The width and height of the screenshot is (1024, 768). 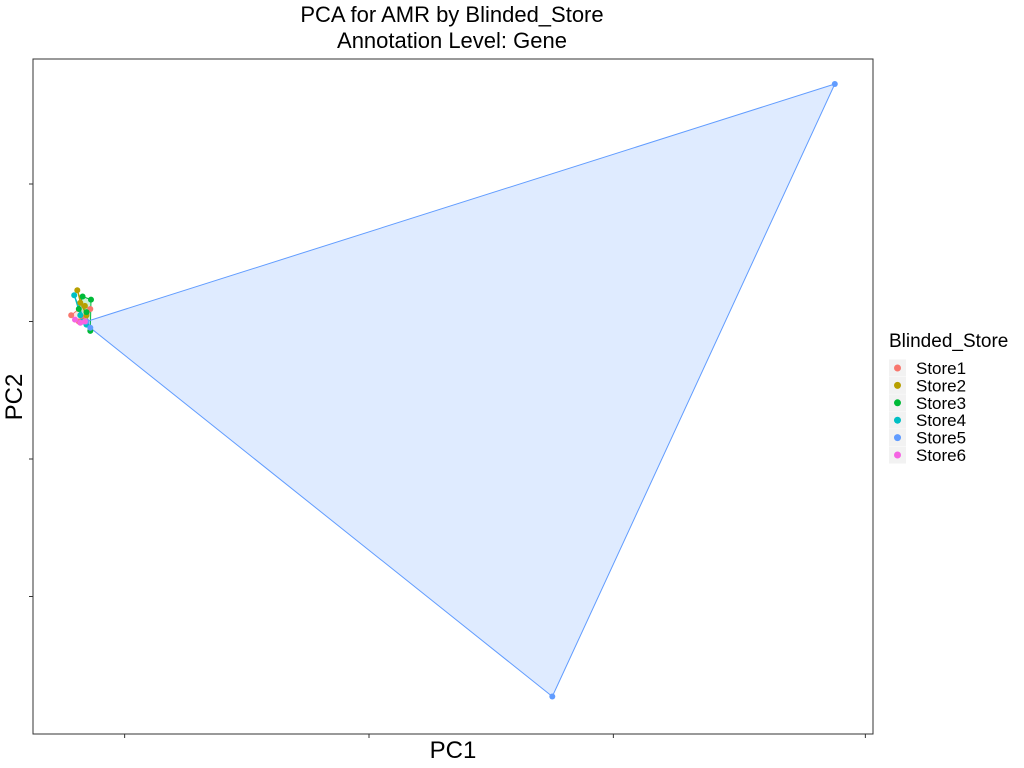 What do you see at coordinates (451, 14) in the screenshot?
I see `chart-title: PCA for AMR by Blinded_Store` at bounding box center [451, 14].